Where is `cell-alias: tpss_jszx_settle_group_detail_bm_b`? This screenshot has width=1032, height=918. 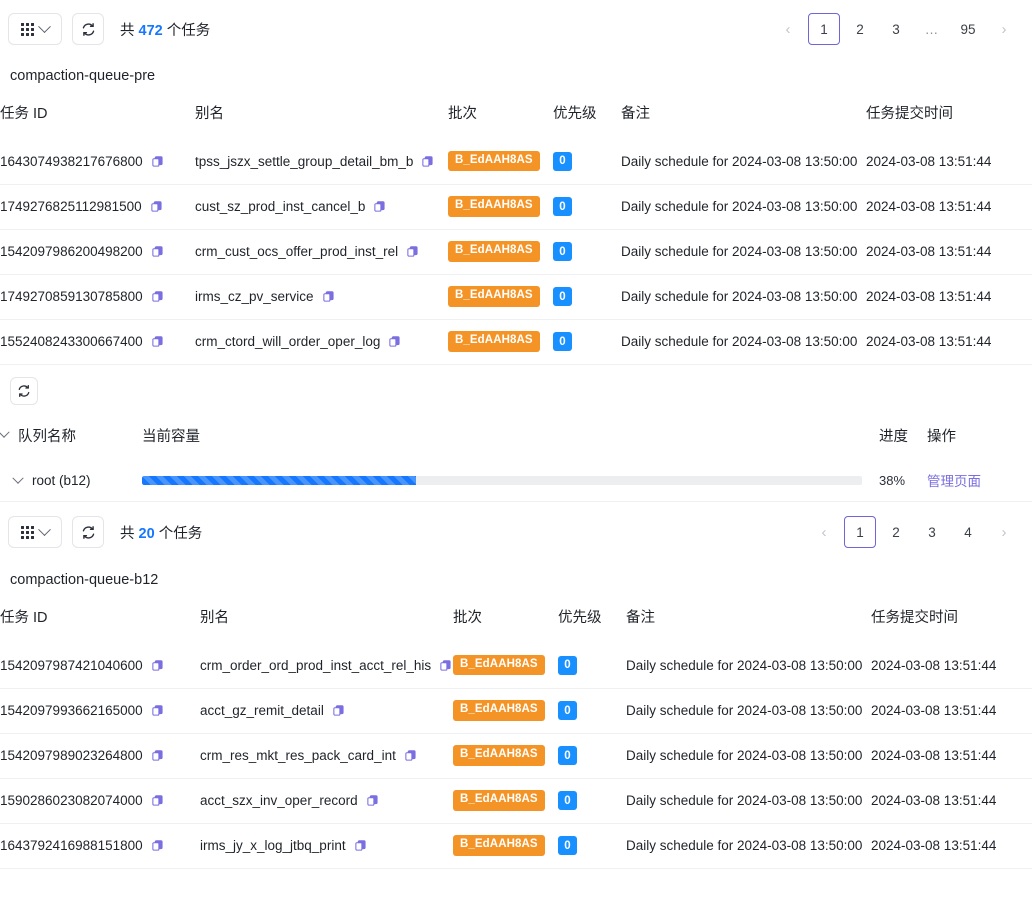 cell-alias: tpss_jszx_settle_group_detail_bm_b is located at coordinates (321, 161).